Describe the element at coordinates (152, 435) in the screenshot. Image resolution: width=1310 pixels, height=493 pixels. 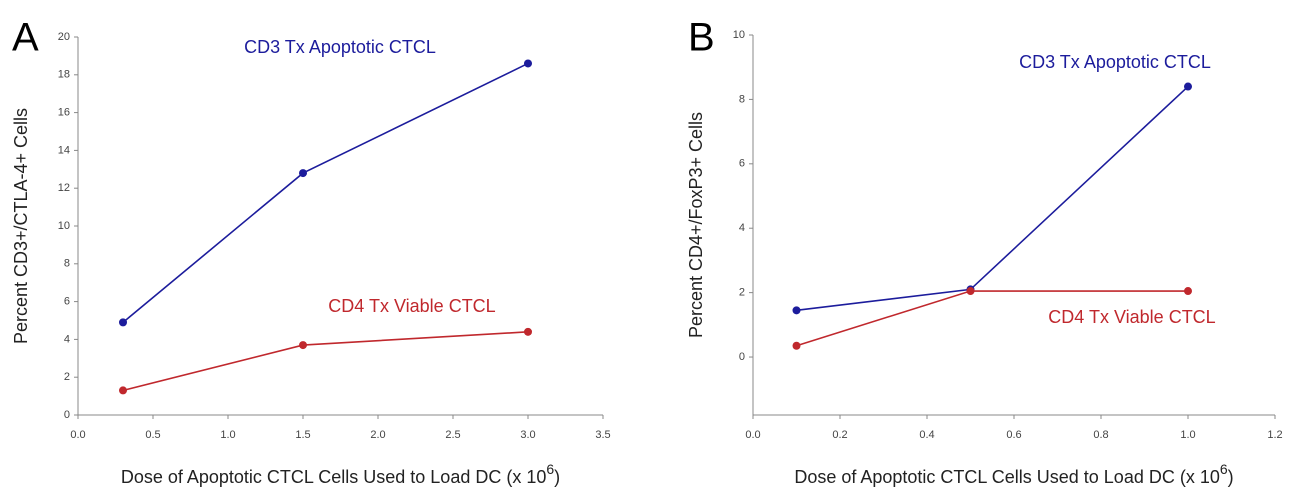
I see `x-tick-label: 0.5` at that location.